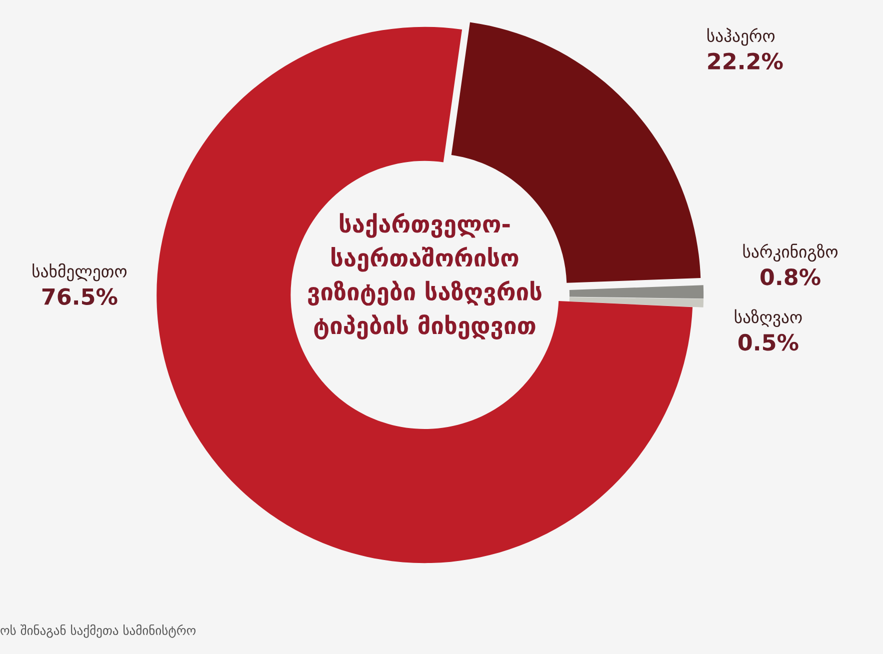 This screenshot has height=654, width=883. Describe the element at coordinates (79, 272) in the screenshot. I see `slice-label: სახმელეთო` at that location.